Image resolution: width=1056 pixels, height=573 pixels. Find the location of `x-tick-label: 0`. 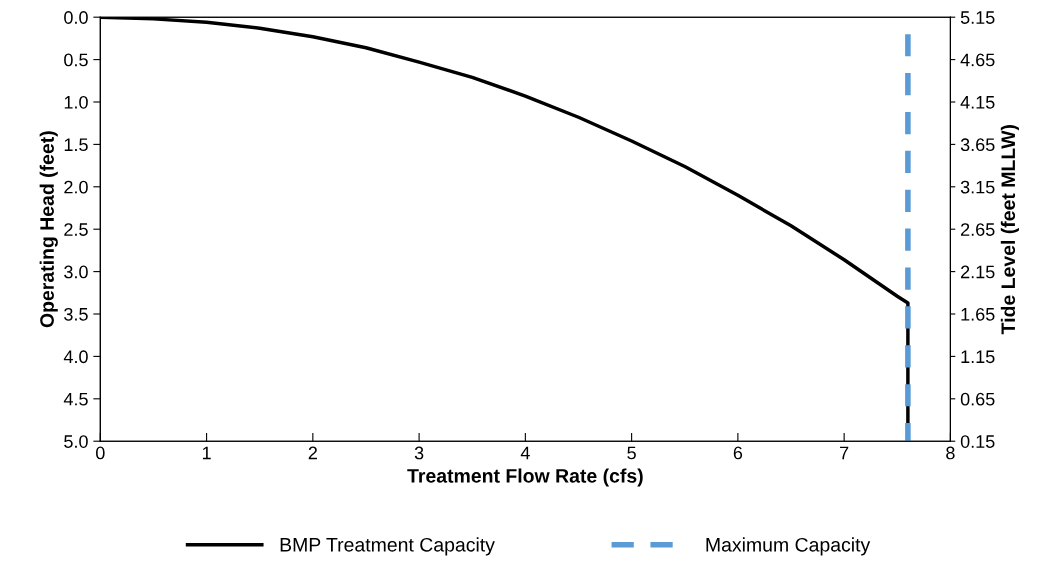

x-tick-label: 0 is located at coordinates (100, 453).